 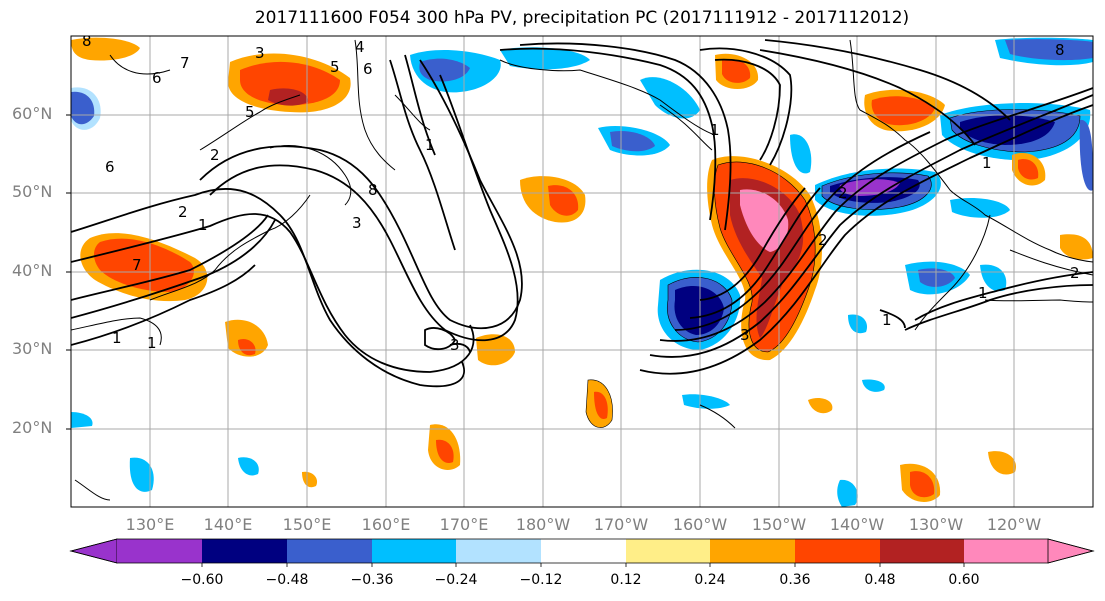 What do you see at coordinates (150, 524) in the screenshot?
I see `lon-label-130e: 130°E` at bounding box center [150, 524].